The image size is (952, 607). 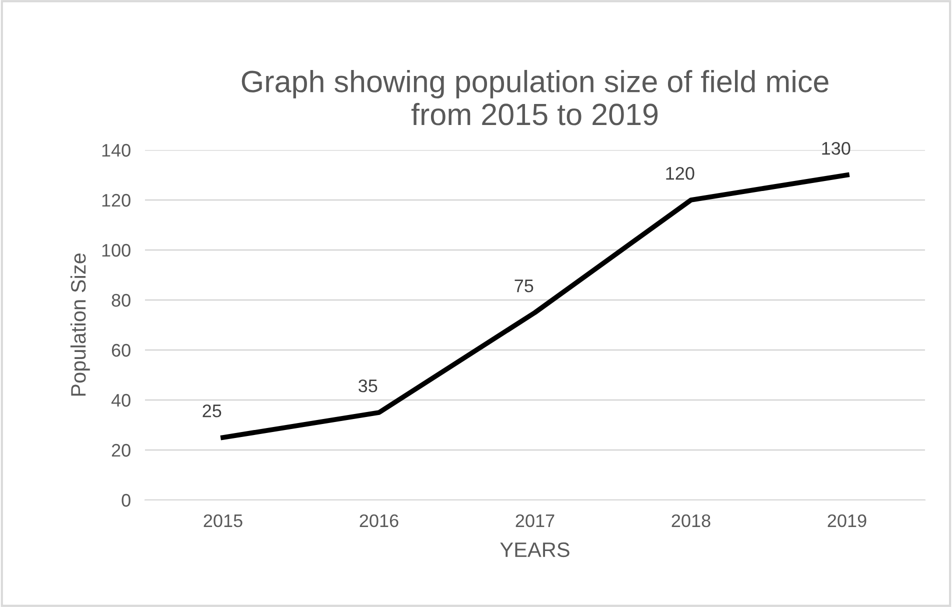 I want to click on chart-title: Graph showing population size of field mice from 2015 to 2019, so click(x=535, y=98).